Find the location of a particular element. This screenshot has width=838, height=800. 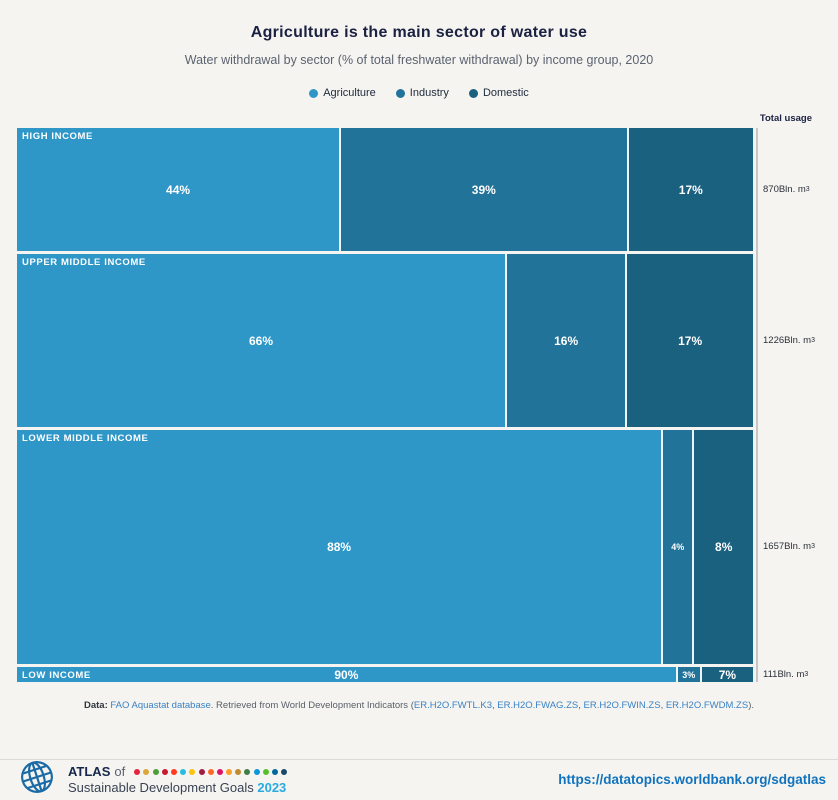

footnote-suffix: ). is located at coordinates (751, 706).